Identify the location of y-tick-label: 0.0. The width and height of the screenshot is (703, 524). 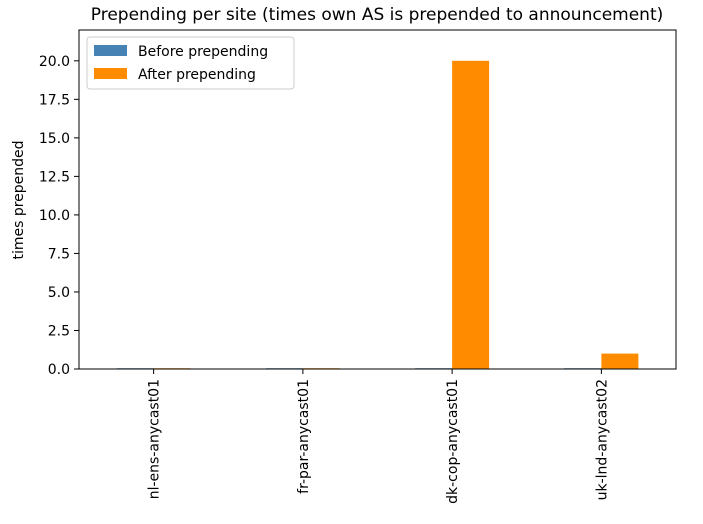
(59, 370).